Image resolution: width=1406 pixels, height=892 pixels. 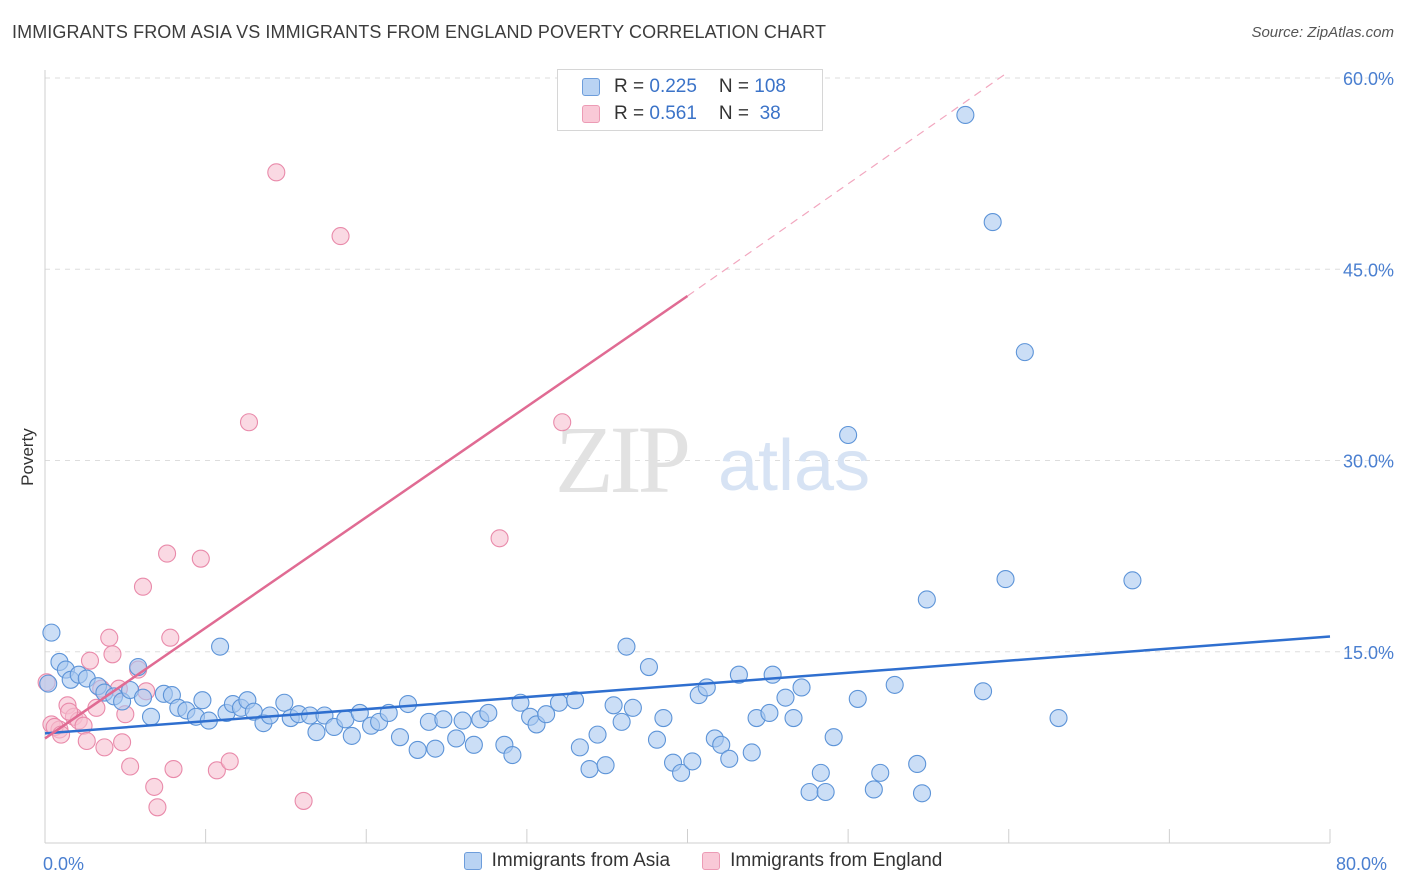 What do you see at coordinates (836, 860) in the screenshot?
I see `legend-item-england-label: Immigrants from England` at bounding box center [836, 860].